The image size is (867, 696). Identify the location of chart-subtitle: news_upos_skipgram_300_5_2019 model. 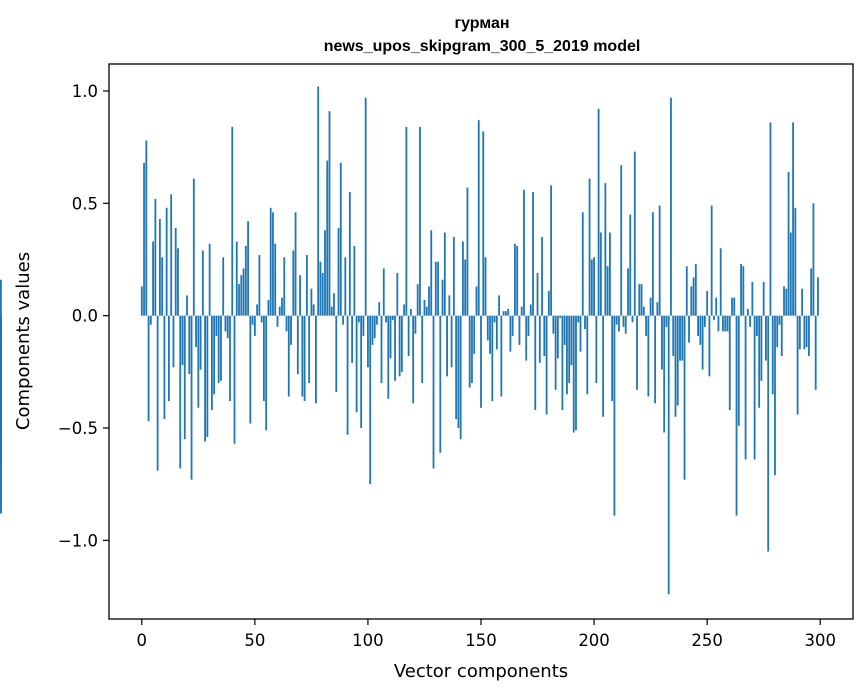
(482, 46).